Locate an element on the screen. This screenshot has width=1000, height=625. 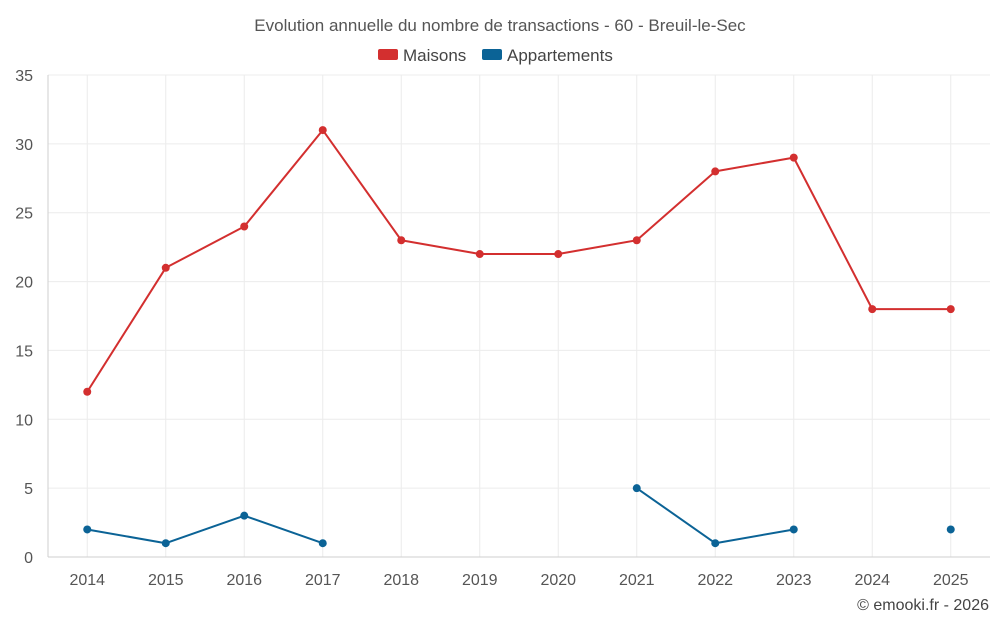
legend-item-appartements: Appartements is located at coordinates (547, 55).